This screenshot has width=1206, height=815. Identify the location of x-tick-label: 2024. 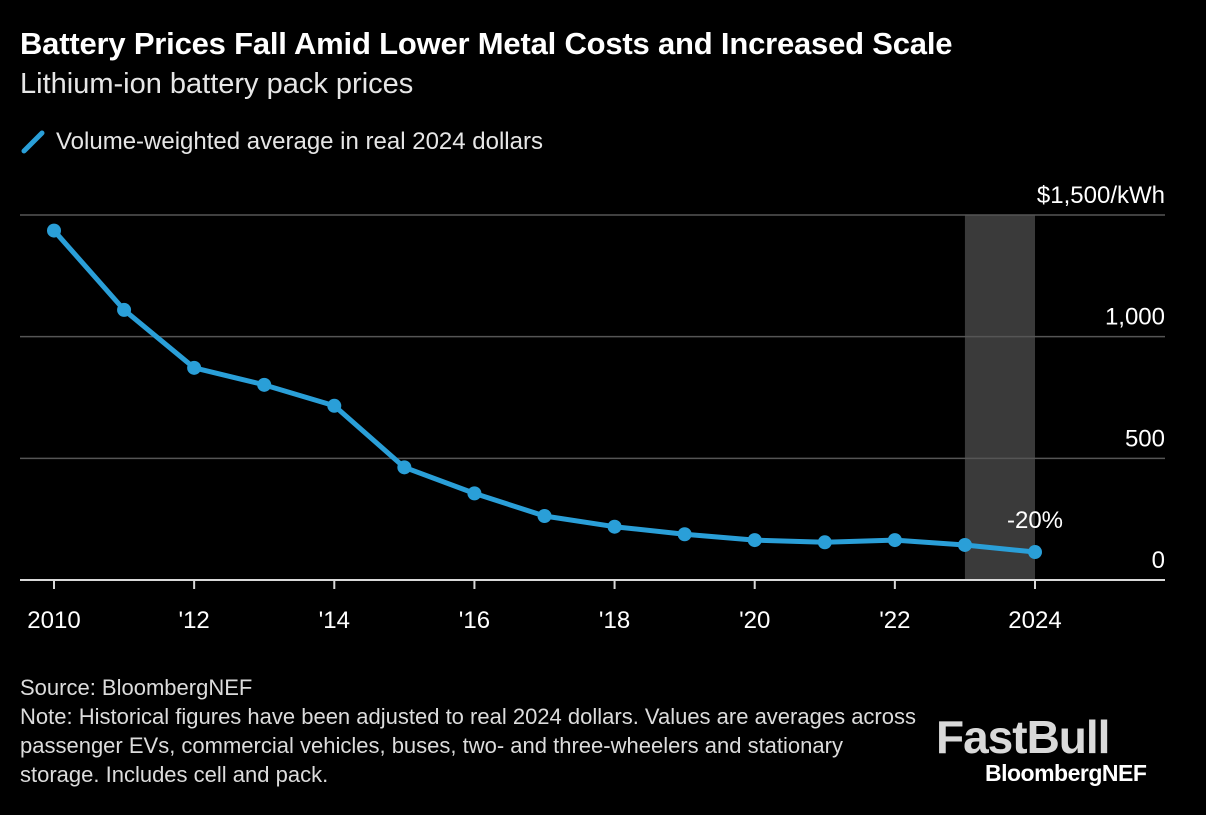
(1034, 620).